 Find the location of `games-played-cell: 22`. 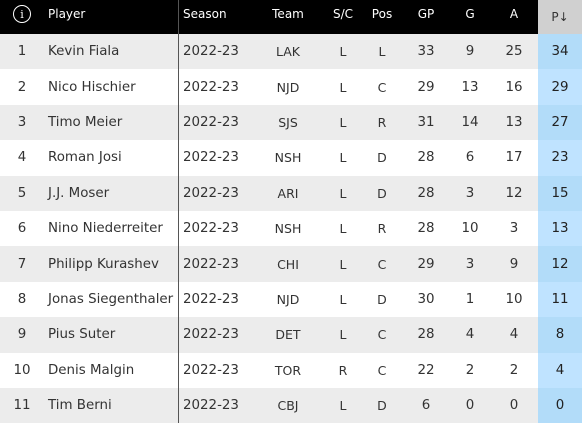

games-played-cell: 22 is located at coordinates (426, 370).